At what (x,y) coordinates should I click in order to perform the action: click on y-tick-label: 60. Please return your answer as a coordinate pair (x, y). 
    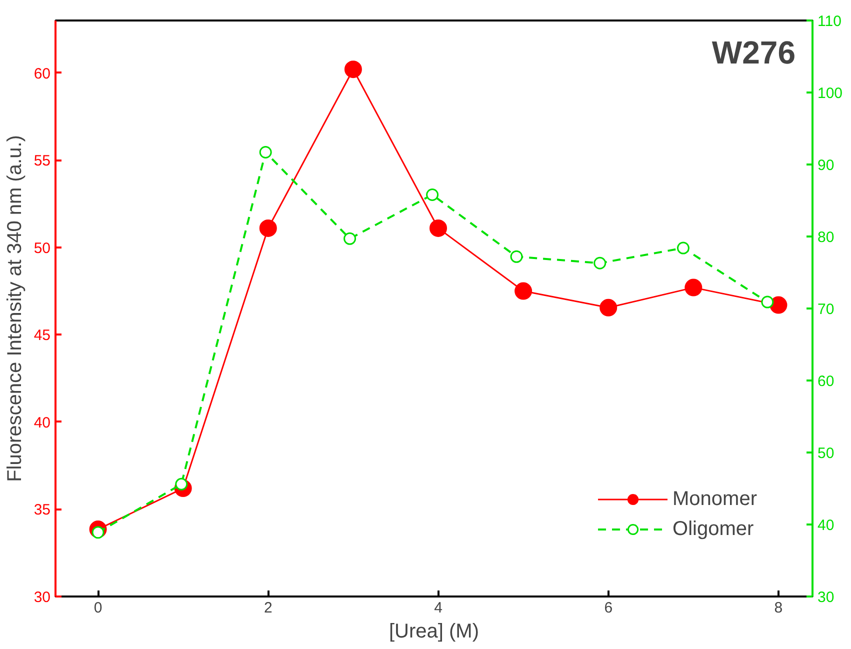
    Looking at the image, I should click on (42, 73).